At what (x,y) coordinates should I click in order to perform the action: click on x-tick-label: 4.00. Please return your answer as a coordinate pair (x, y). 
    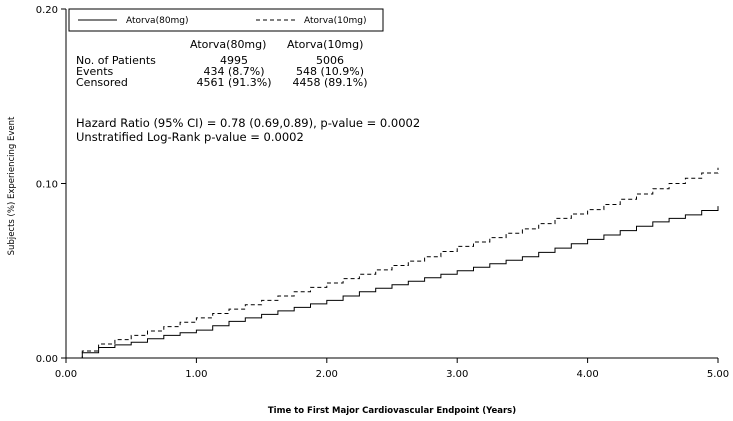
    Looking at the image, I should click on (587, 374).